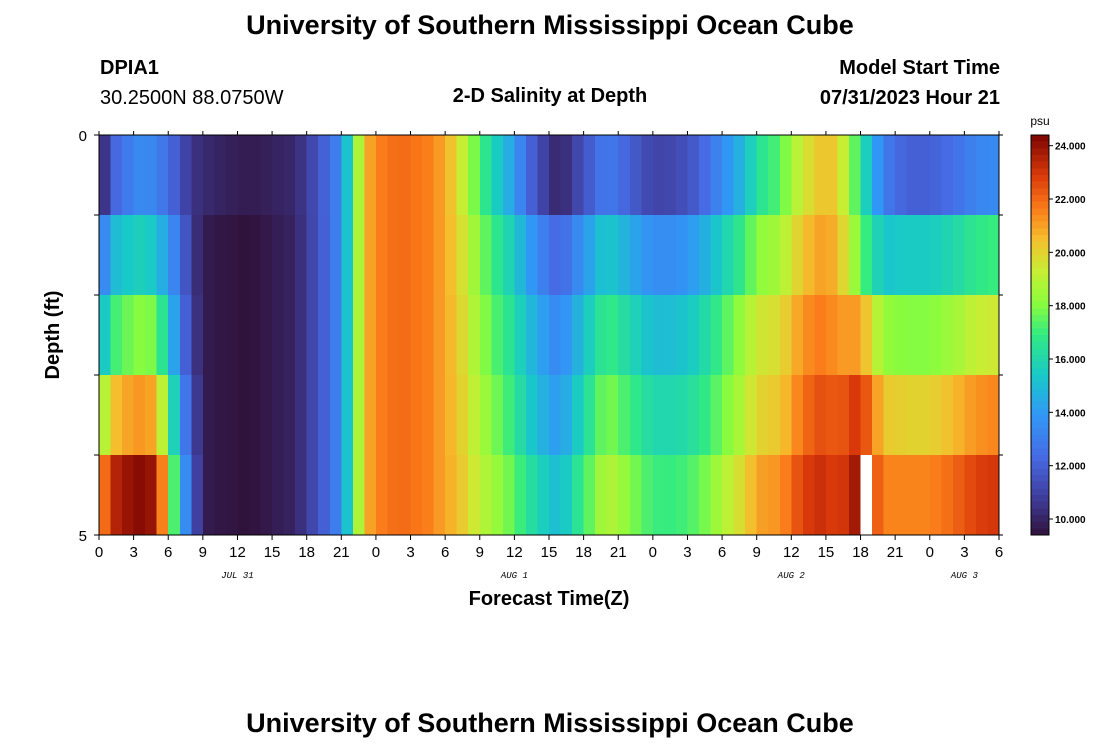 The width and height of the screenshot is (1100, 750). Describe the element at coordinates (83, 536) in the screenshot. I see `y-tick-label: 5` at that location.